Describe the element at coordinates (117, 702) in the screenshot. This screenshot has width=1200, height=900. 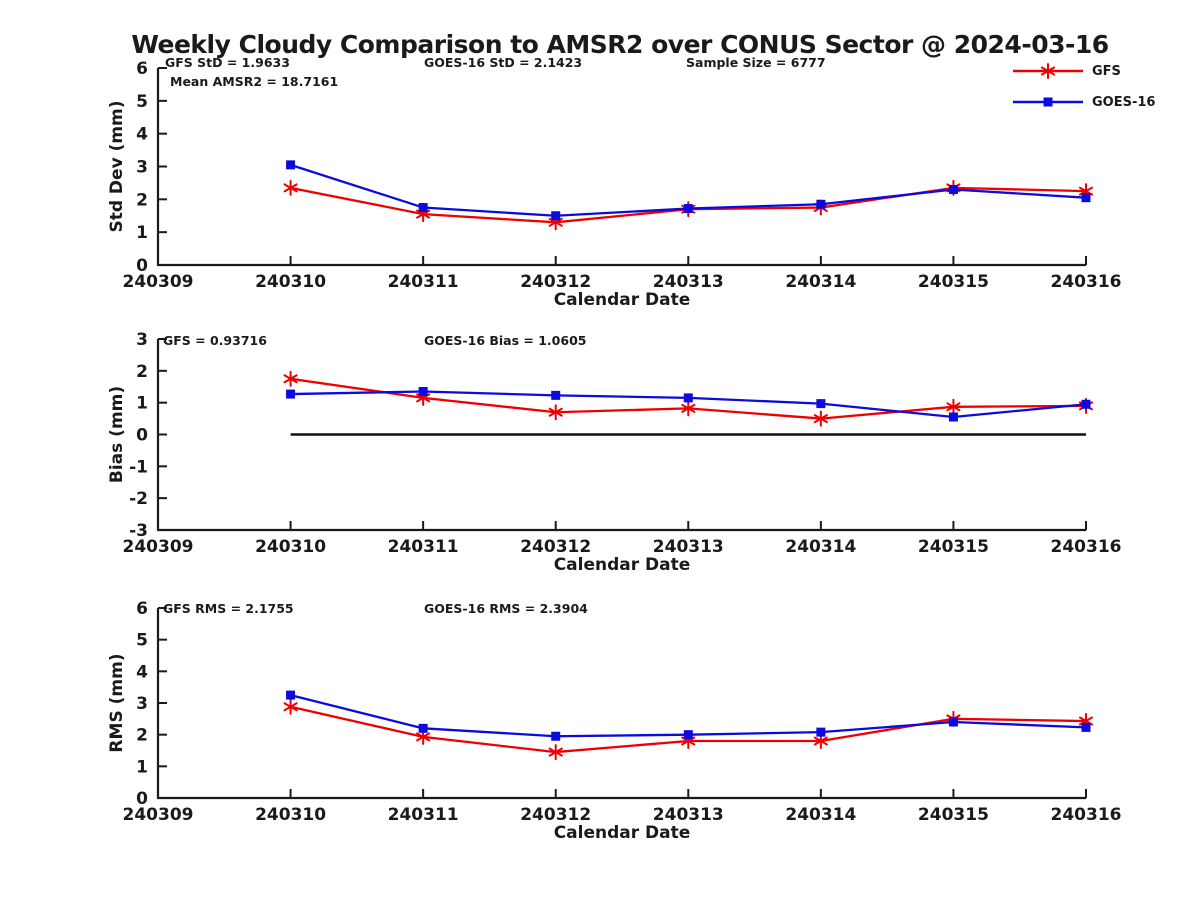
I see `y-axis-label: RMS (mm)` at that location.